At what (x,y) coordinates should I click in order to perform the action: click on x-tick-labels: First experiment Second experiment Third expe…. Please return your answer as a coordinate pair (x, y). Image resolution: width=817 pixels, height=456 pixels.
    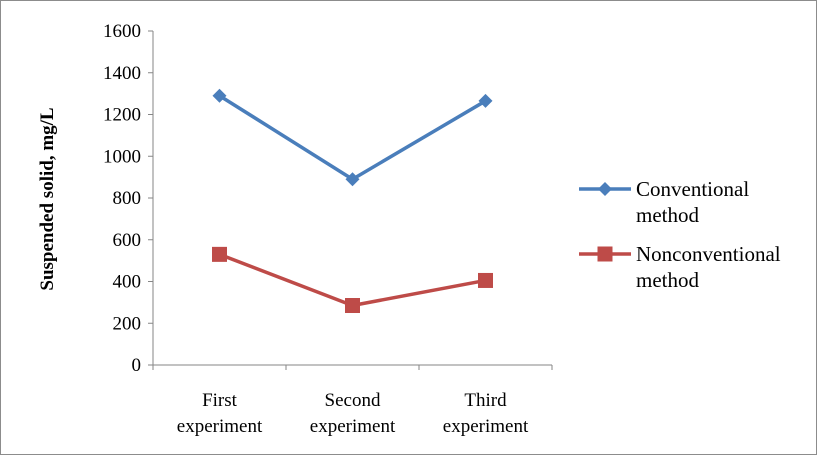
    Looking at the image, I should click on (352, 401).